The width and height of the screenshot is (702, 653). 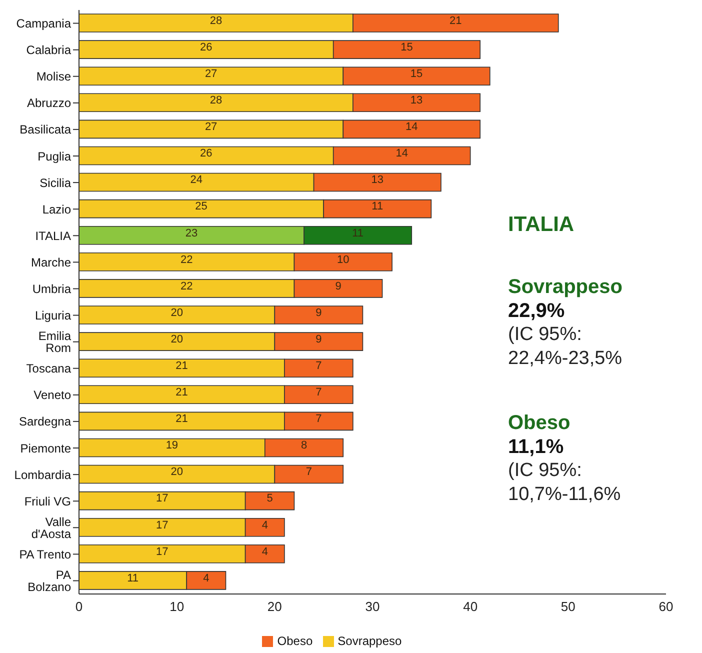 I want to click on text: Sovrappeso, so click(x=565, y=287).